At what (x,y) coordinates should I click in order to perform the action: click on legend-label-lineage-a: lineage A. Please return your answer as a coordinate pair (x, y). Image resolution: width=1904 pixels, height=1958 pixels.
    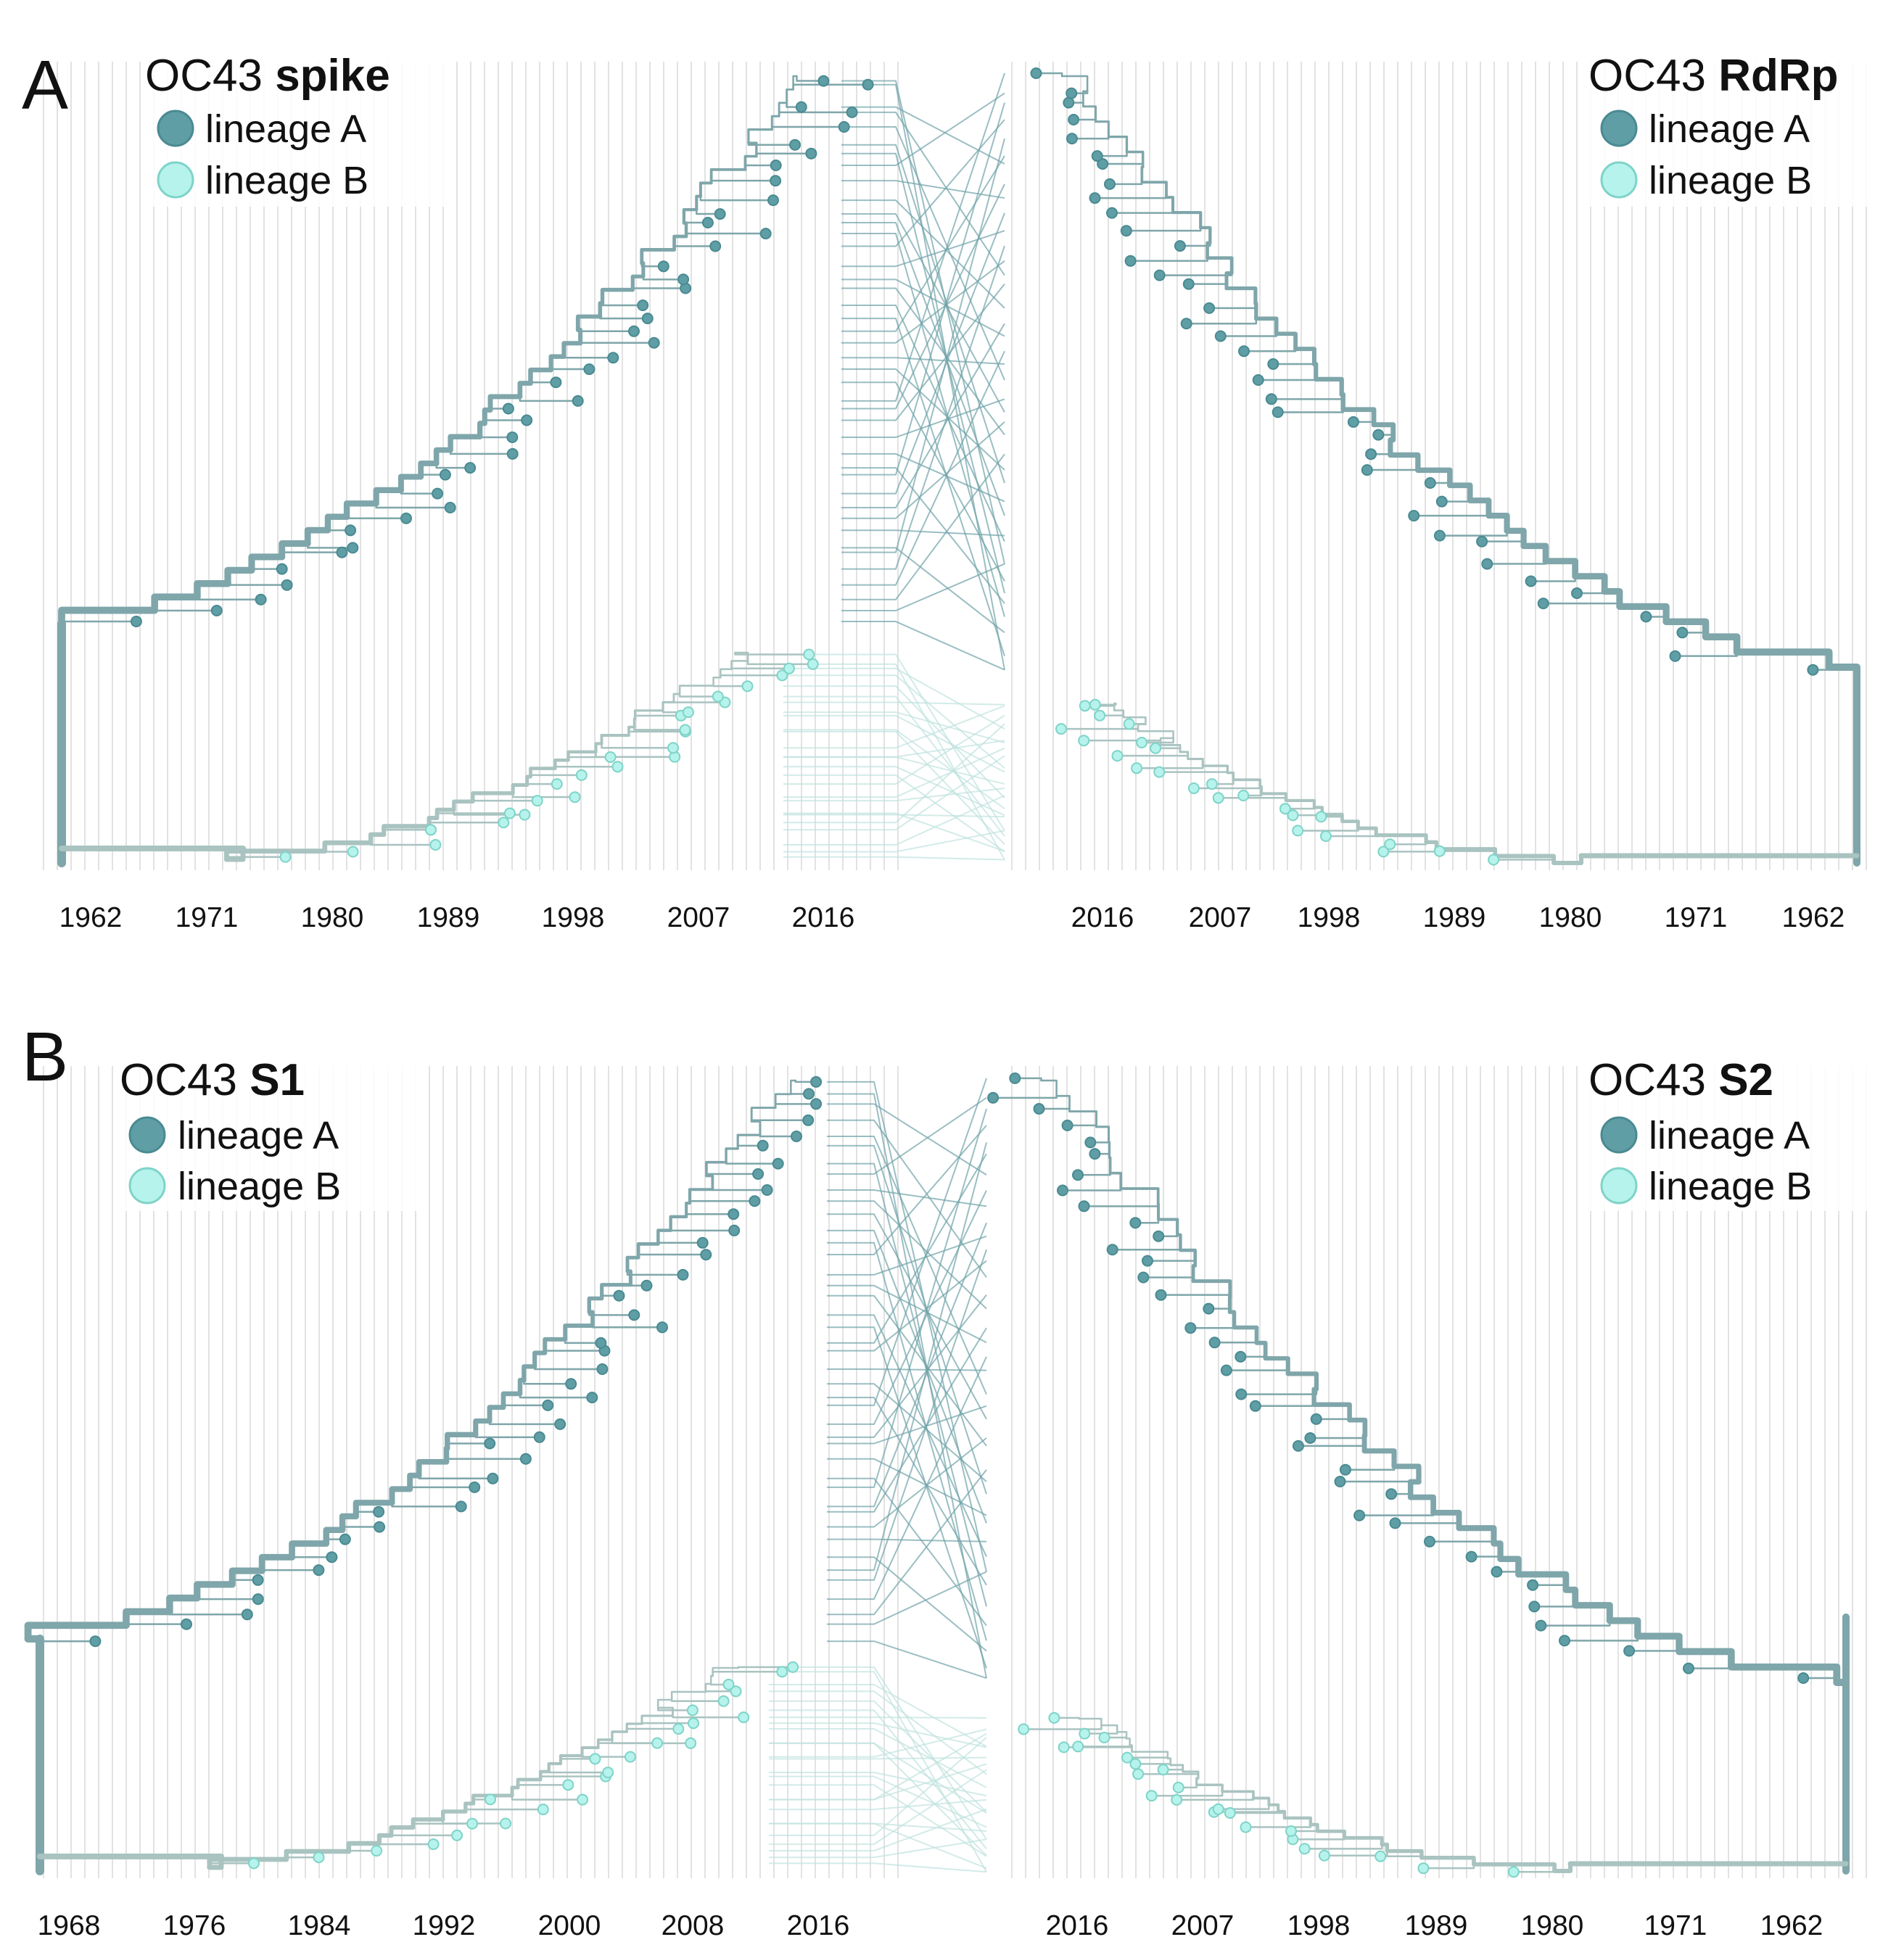
    Looking at the image, I should click on (259, 1135).